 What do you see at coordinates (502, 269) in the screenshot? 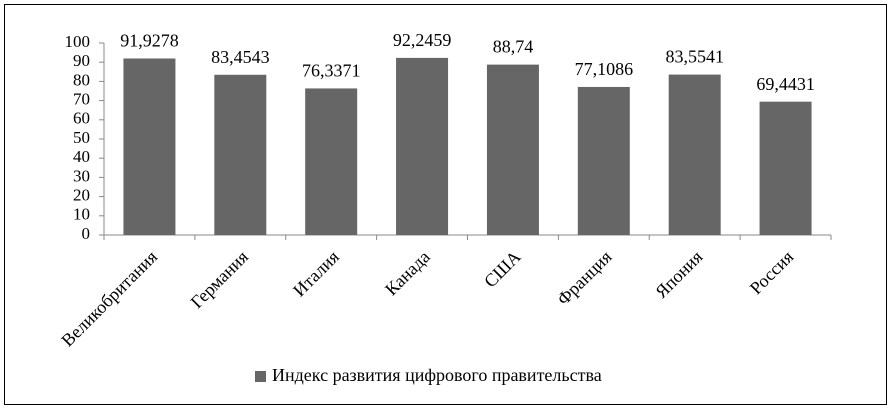
I see `x-tick-label: США` at bounding box center [502, 269].